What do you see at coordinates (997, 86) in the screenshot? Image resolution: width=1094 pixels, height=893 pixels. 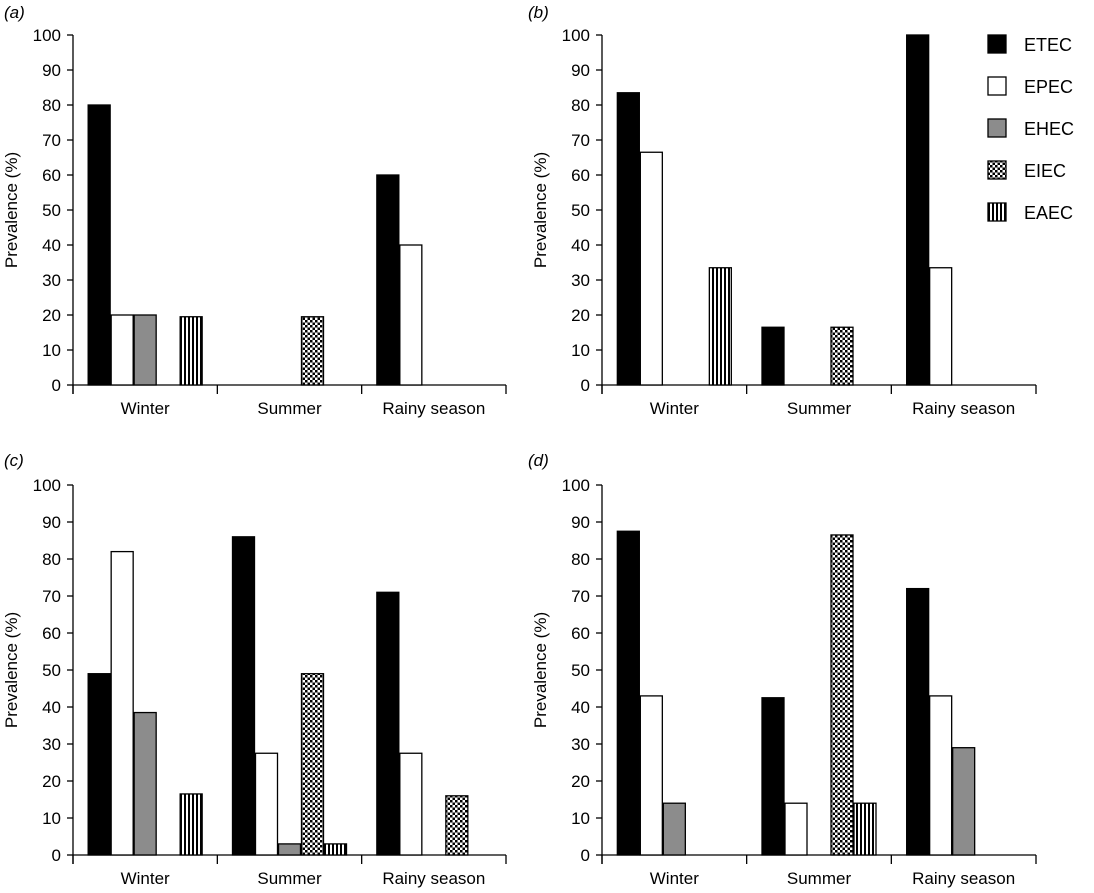 I see `legend-swatch-epec` at bounding box center [997, 86].